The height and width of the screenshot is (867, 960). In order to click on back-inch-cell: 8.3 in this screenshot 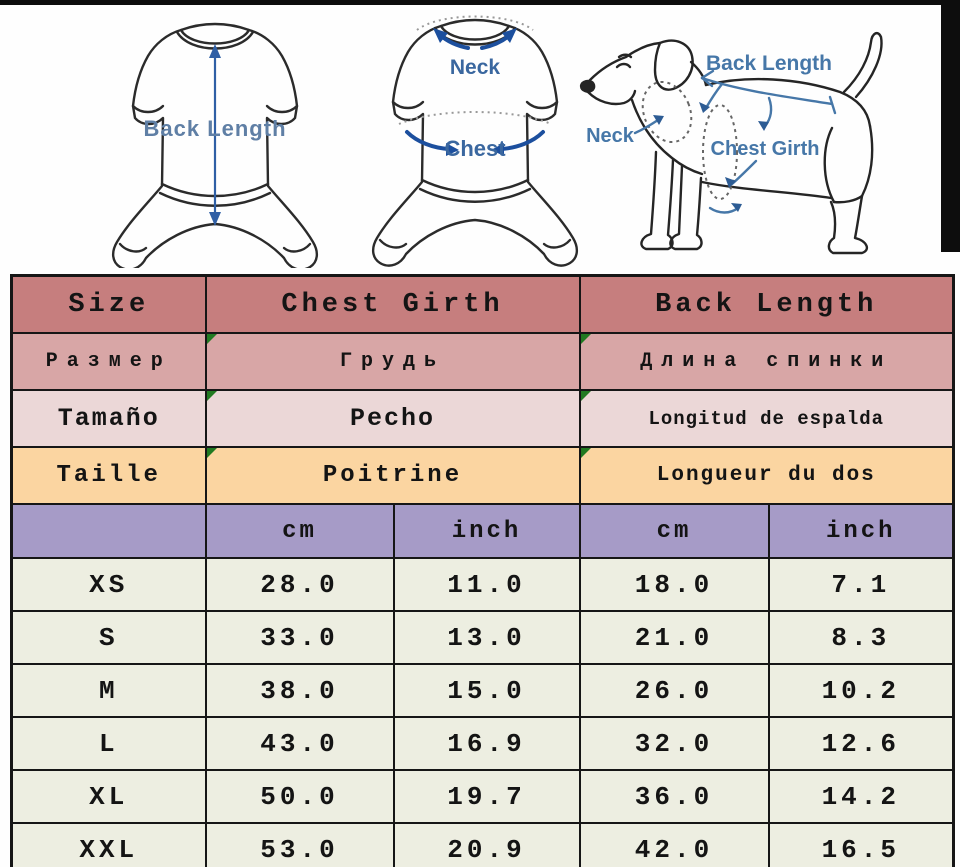, I will do `click(861, 637)`.